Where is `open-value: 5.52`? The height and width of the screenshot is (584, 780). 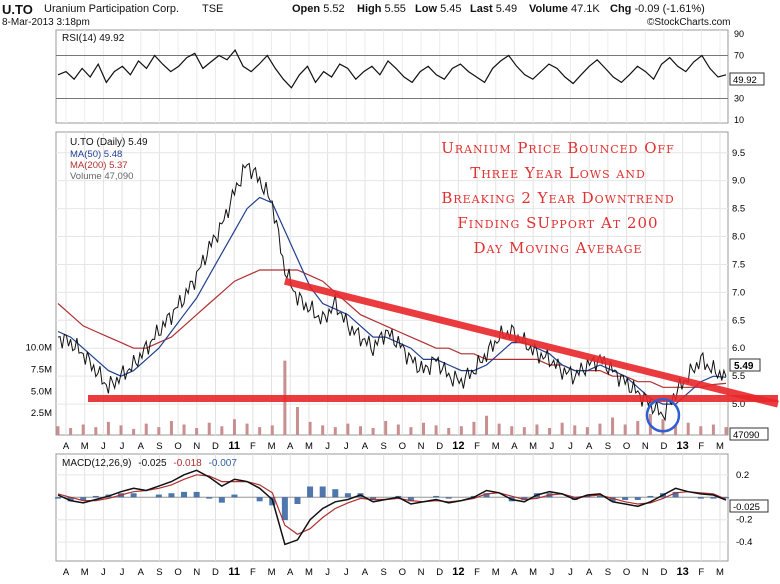
open-value: 5.52 is located at coordinates (334, 9).